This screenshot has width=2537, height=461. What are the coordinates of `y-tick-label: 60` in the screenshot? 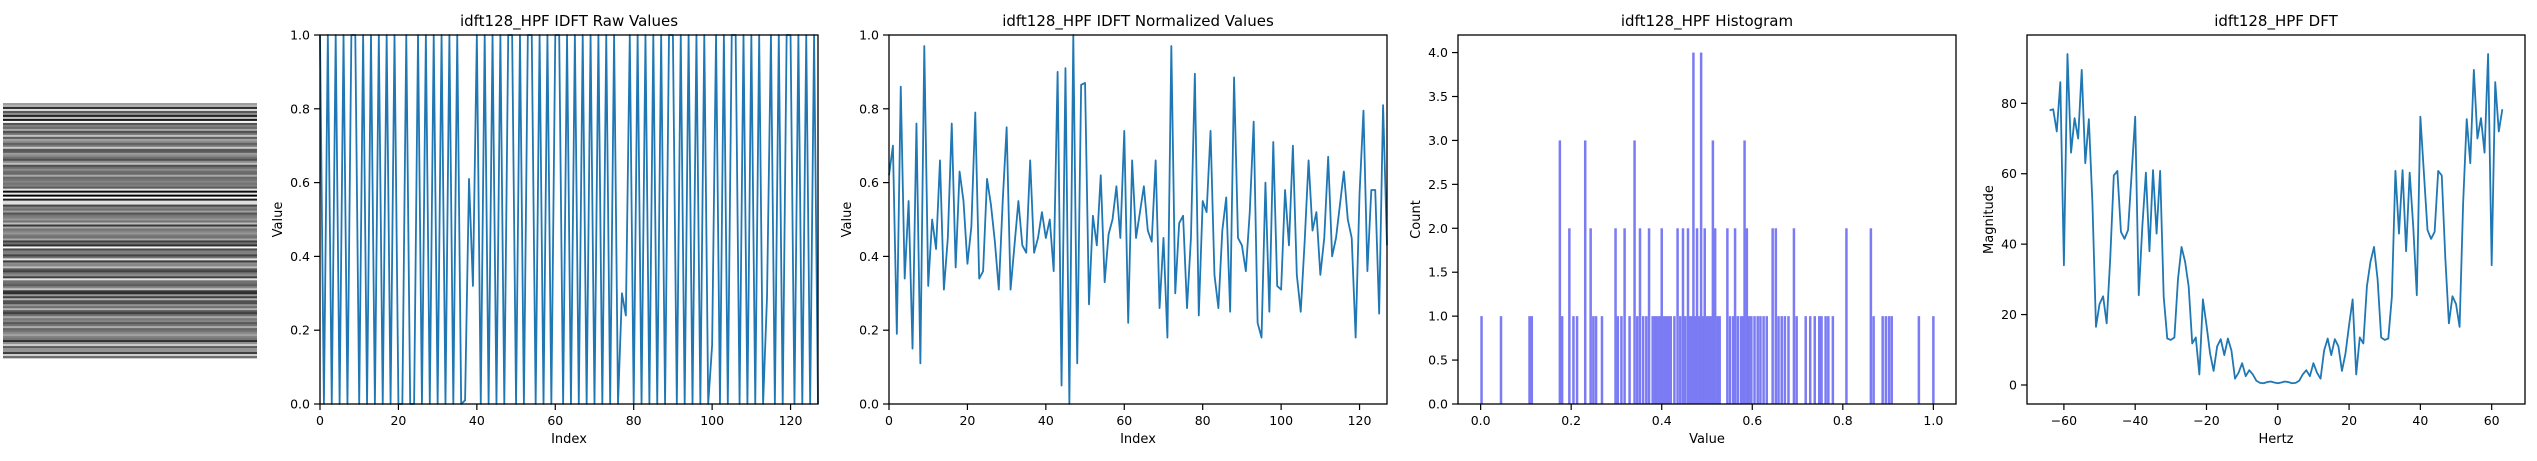 It's located at (2009, 173).